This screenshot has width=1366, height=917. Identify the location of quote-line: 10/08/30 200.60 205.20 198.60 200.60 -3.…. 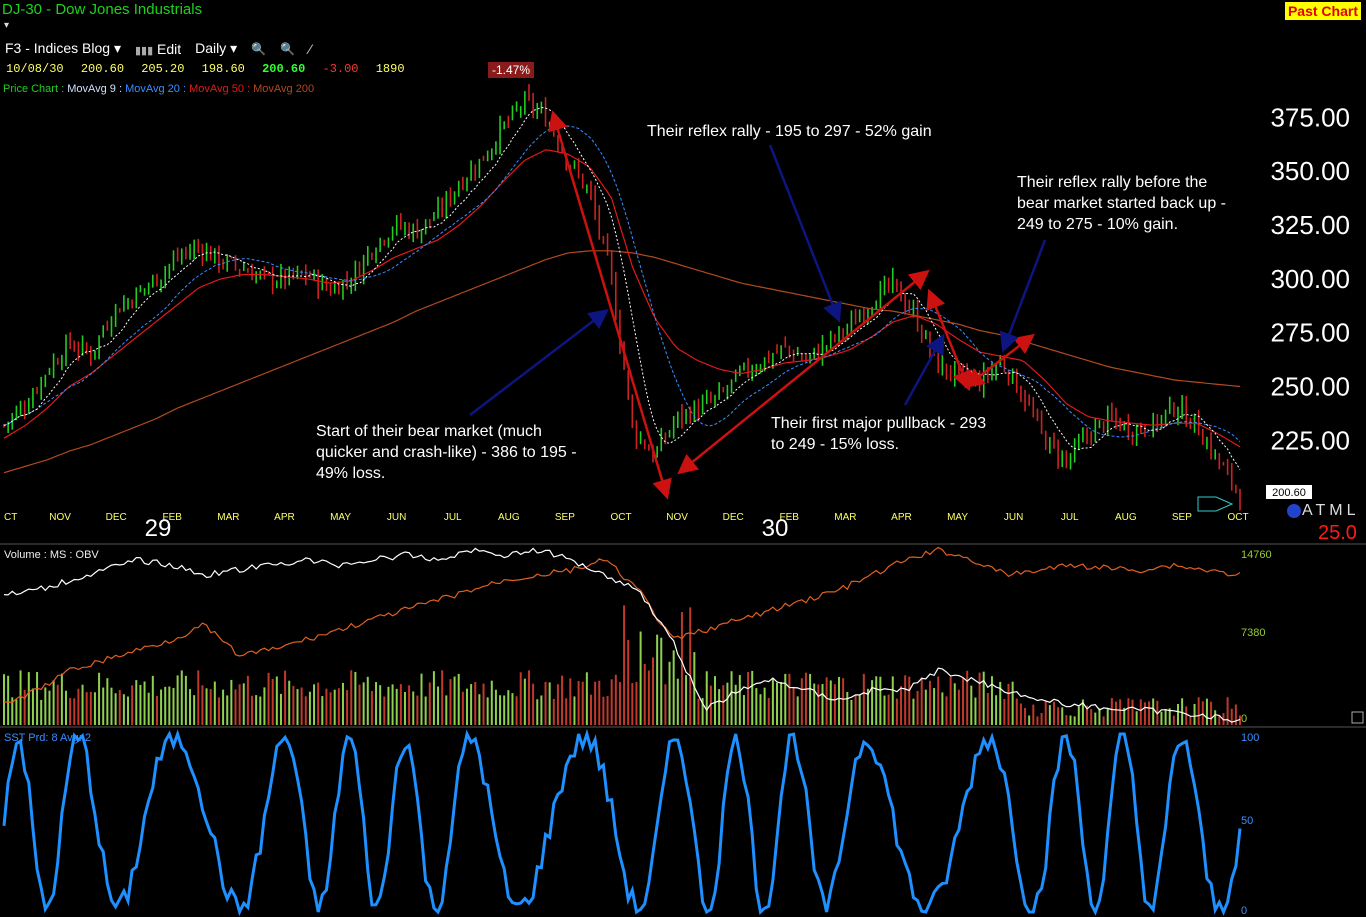
(210, 69).